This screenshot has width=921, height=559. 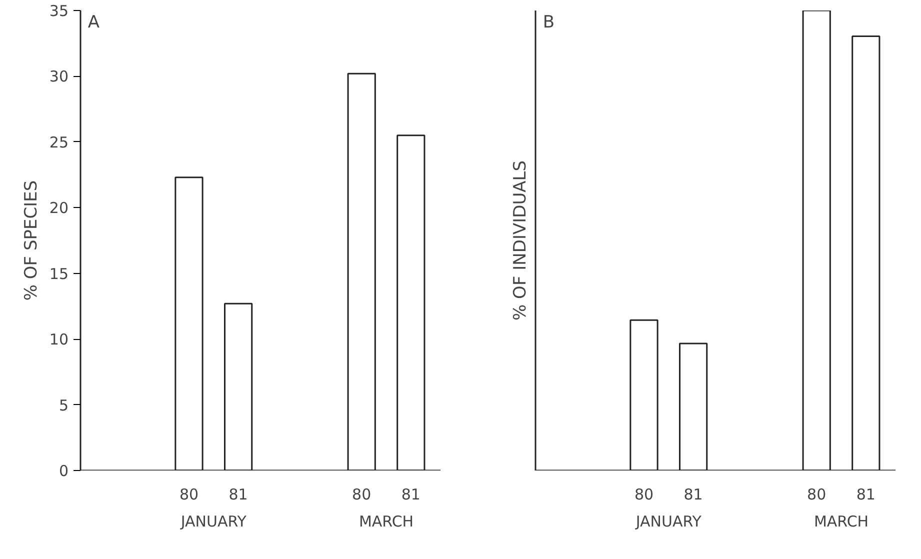 I want to click on chart-title: A, so click(x=94, y=22).